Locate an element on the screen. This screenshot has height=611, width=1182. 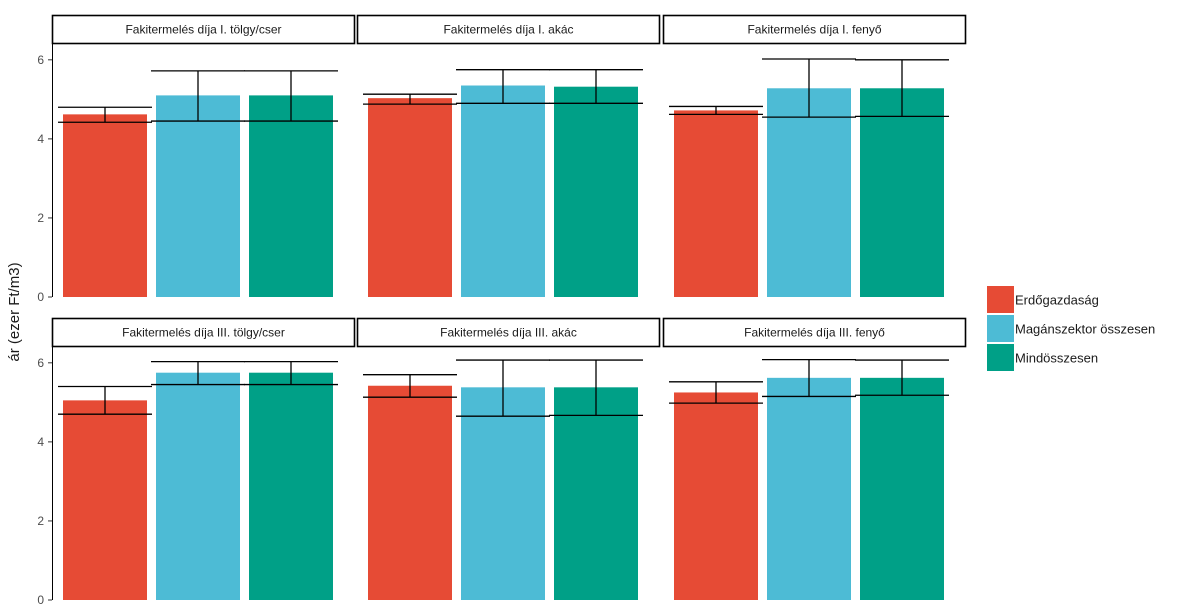
facet-fakitermeles-dija-i-akac: Fakitermelés díja I. akác is located at coordinates (508, 156).